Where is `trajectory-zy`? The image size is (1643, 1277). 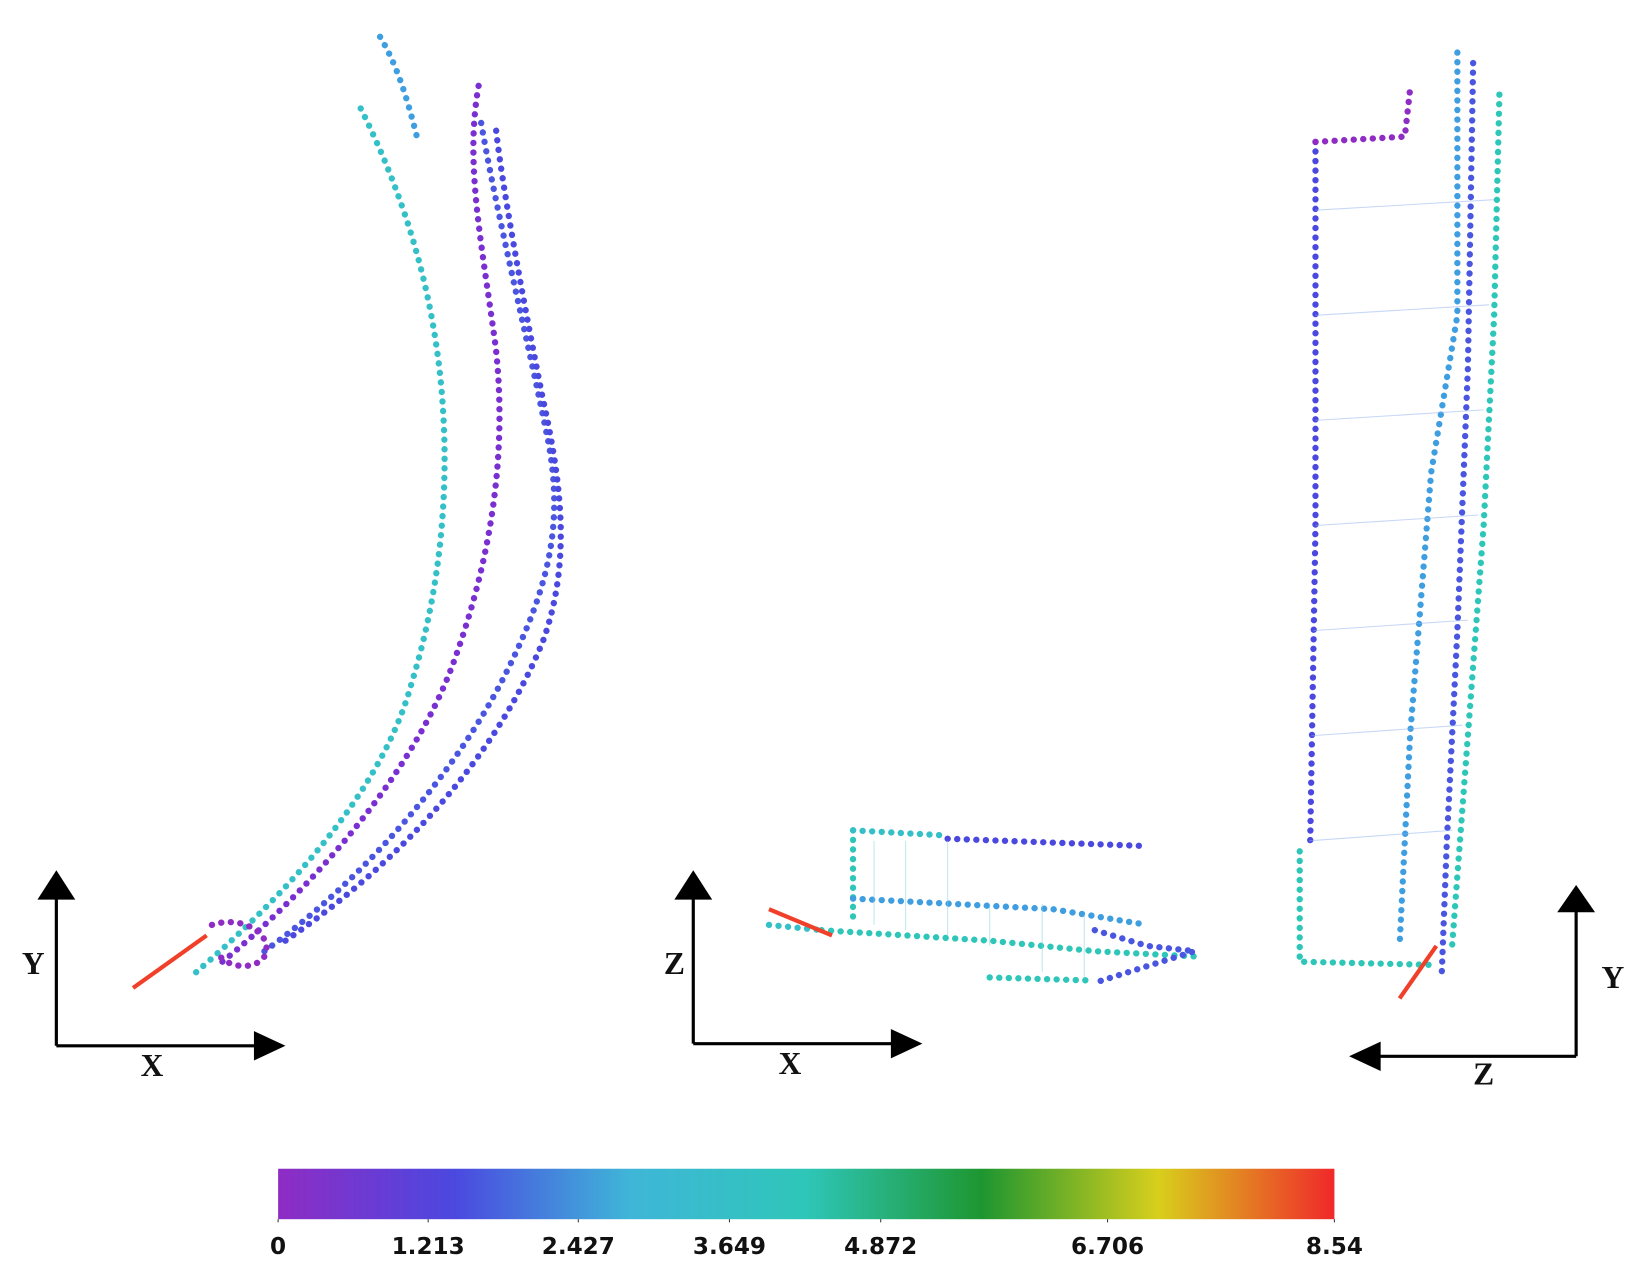
trajectory-zy is located at coordinates (1399, 524).